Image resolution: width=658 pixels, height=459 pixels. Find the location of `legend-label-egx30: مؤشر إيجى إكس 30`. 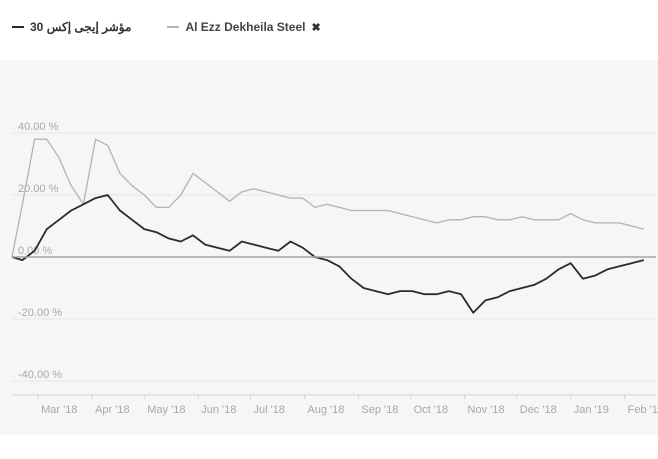

legend-label-egx30: مؤشر إيجى إكس 30 is located at coordinates (81, 27).